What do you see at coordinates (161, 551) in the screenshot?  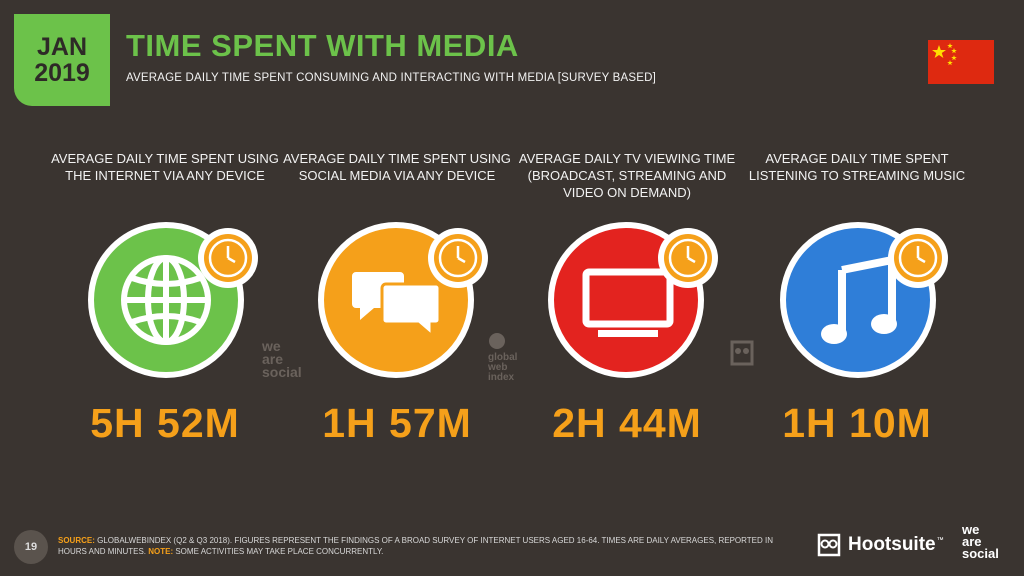 I see `note-label: NOTE:` at bounding box center [161, 551].